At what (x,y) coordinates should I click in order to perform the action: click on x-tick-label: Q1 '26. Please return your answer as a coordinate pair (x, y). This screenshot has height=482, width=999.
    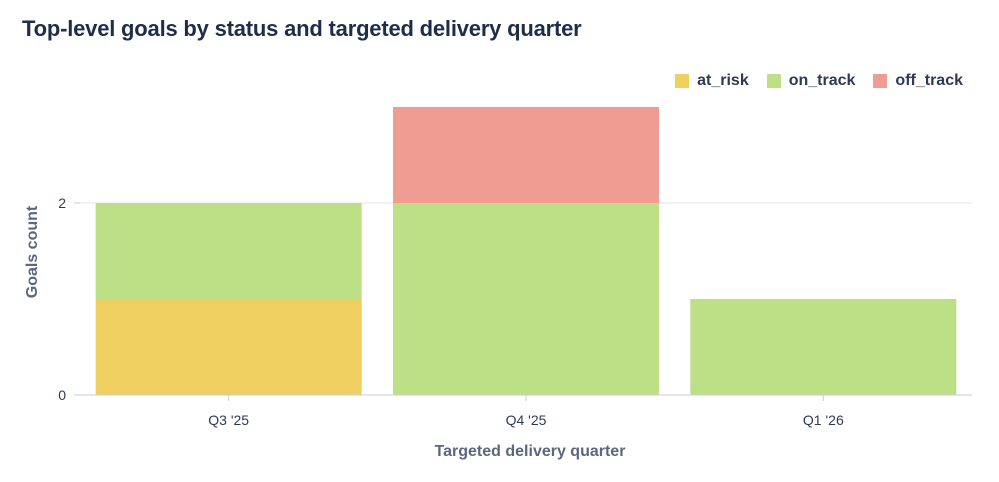
    Looking at the image, I should click on (823, 420).